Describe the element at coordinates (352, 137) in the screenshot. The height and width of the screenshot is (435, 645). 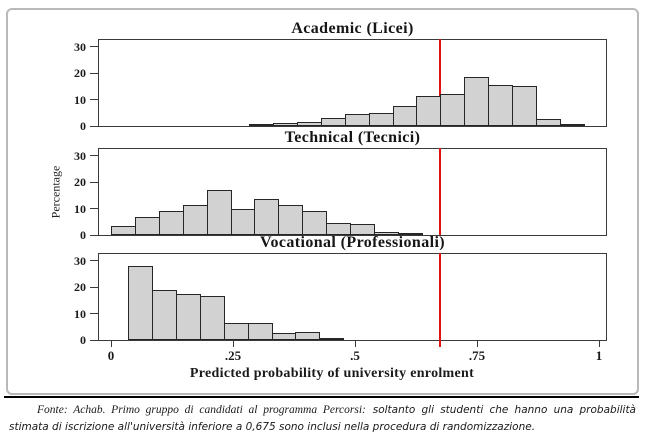
I see `panel-title-technical: Technical (Tecnici)` at that location.